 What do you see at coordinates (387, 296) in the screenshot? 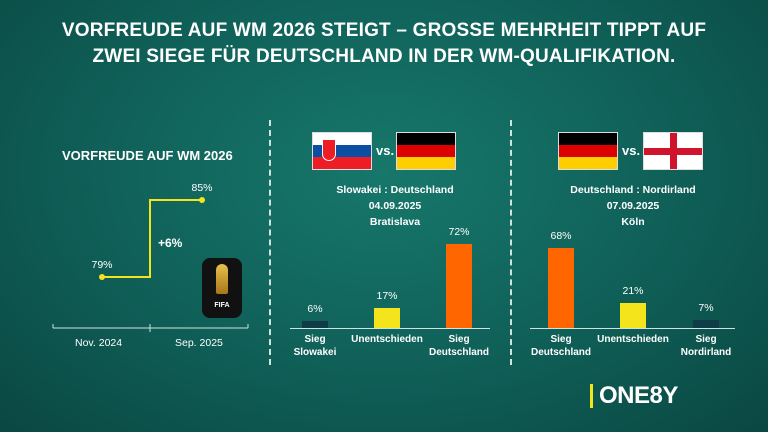
I see `bar-value: 17%` at bounding box center [387, 296].